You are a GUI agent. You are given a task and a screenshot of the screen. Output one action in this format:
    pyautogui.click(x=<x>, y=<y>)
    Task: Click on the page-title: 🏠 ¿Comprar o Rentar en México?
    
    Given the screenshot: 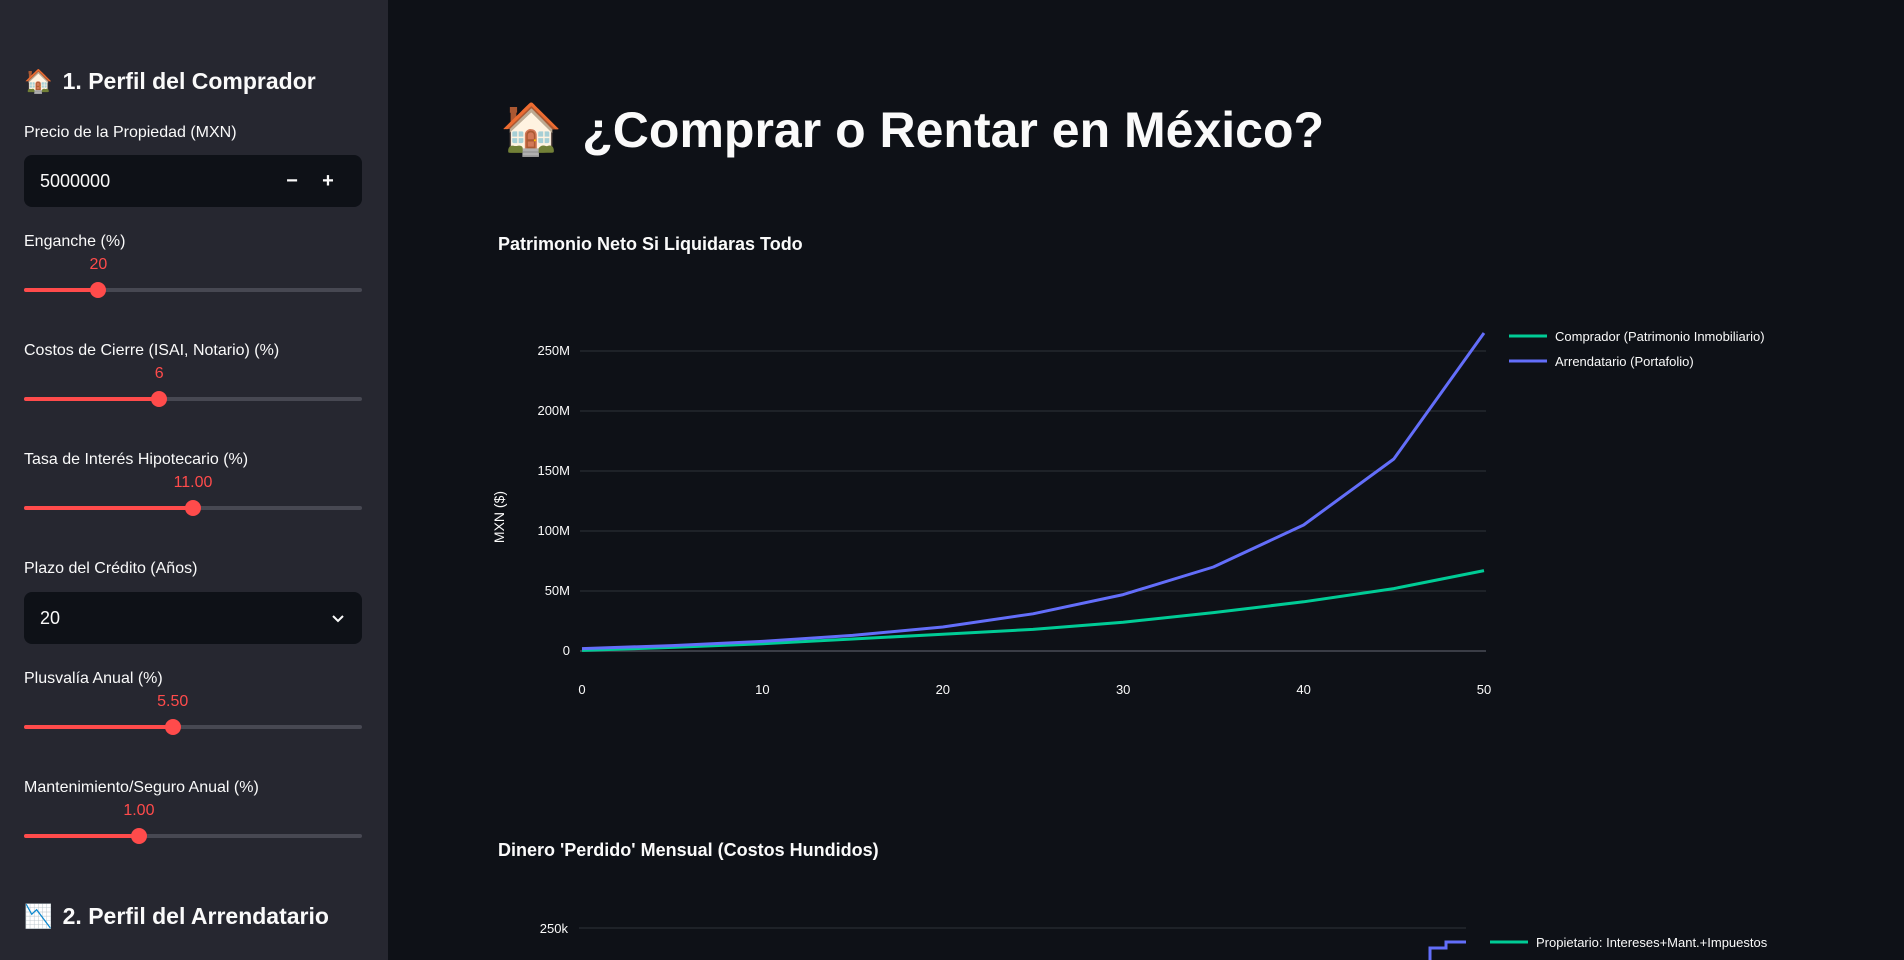 What is the action you would take?
    pyautogui.click(x=912, y=129)
    